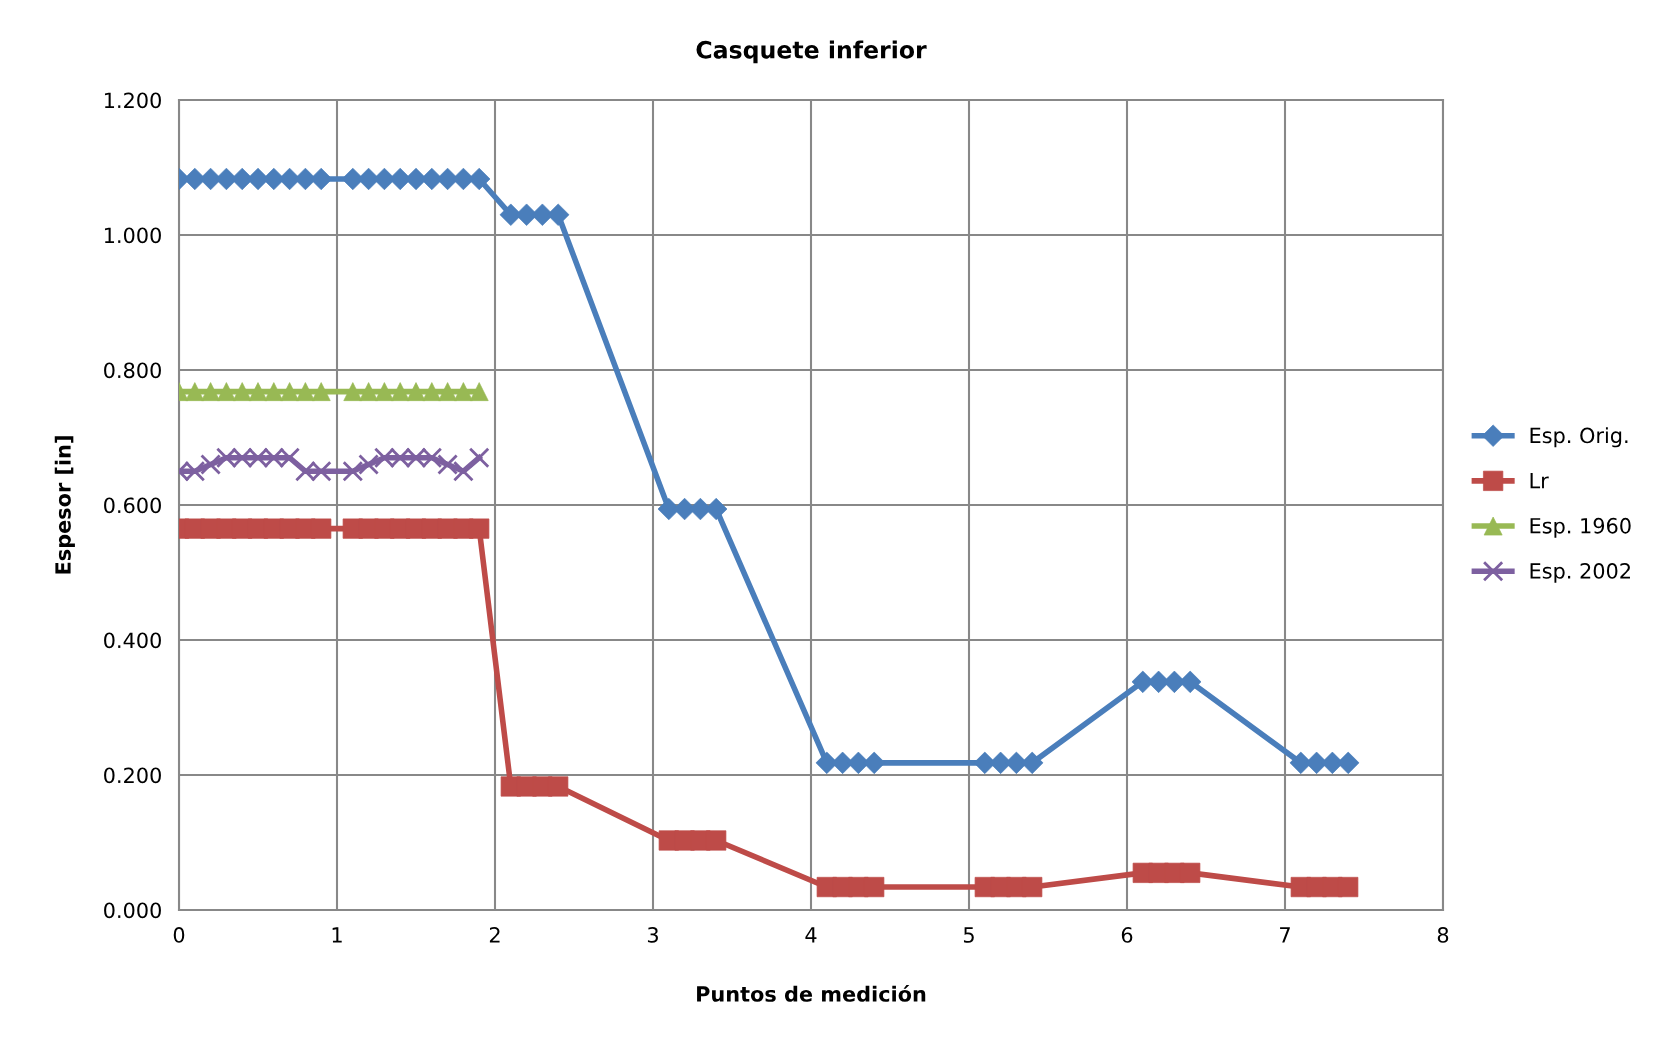 The height and width of the screenshot is (1048, 1663). Describe the element at coordinates (132, 370) in the screenshot. I see `y-tick-label: 0.800` at that location.